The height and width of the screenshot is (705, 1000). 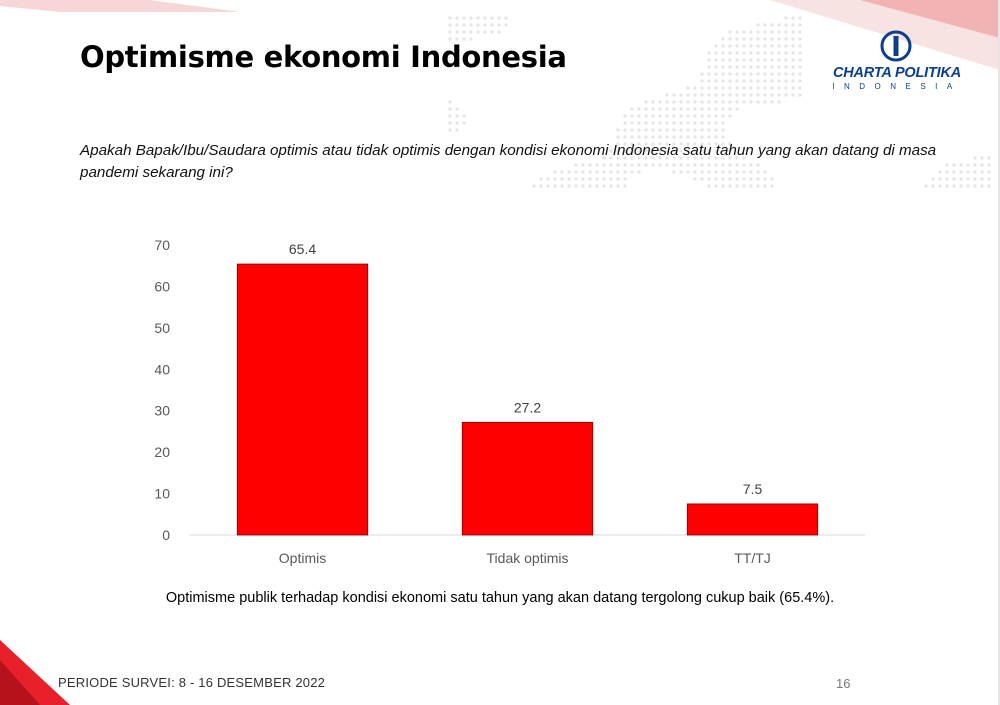 What do you see at coordinates (843, 683) in the screenshot?
I see `page-number: 16` at bounding box center [843, 683].